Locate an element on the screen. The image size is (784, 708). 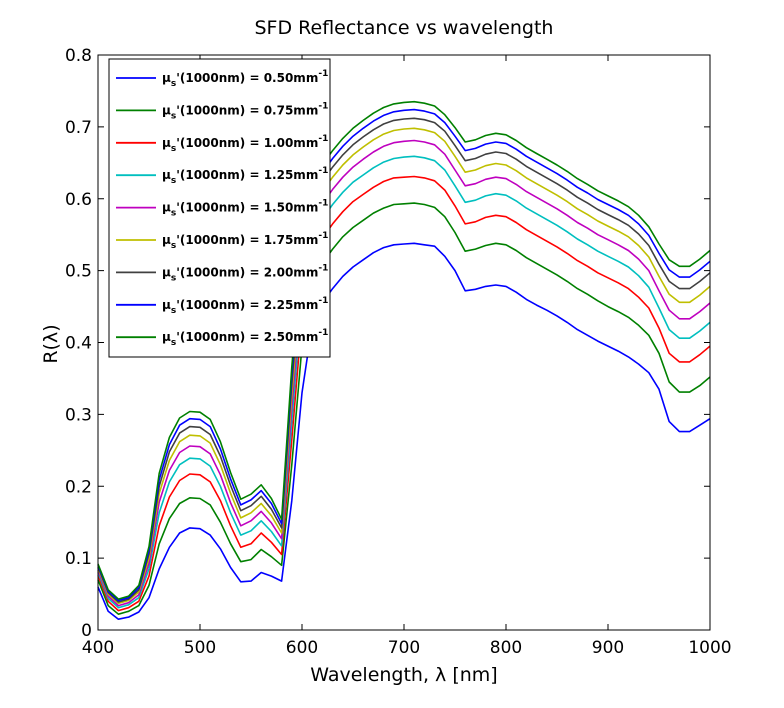
legend-label-5: μs'(1000nm) = 1.50mm-1 is located at coordinates (245, 209).